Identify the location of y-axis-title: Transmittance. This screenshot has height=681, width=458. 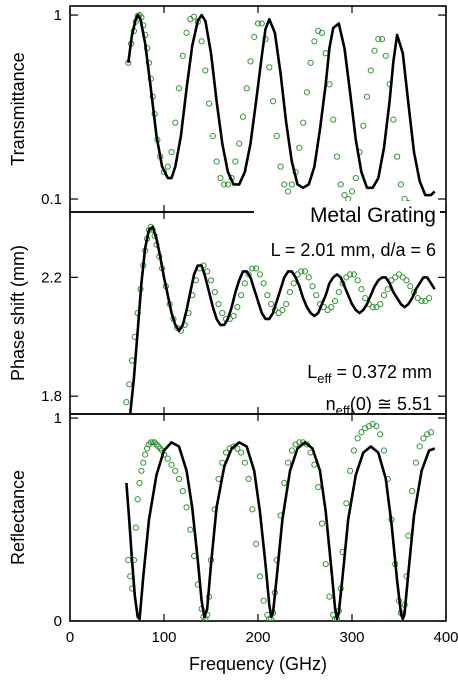
(18, 108).